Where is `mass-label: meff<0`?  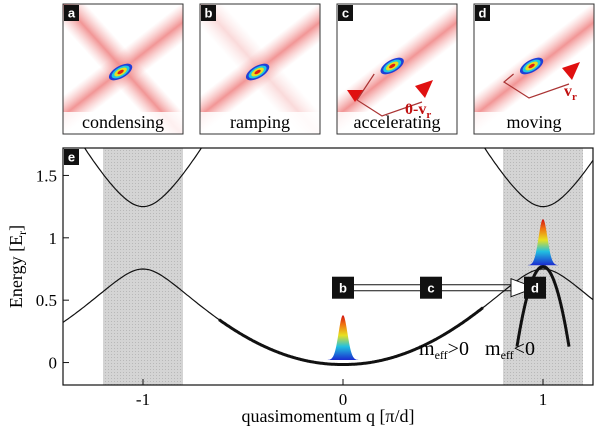 mass-label: meff<0 is located at coordinates (510, 350).